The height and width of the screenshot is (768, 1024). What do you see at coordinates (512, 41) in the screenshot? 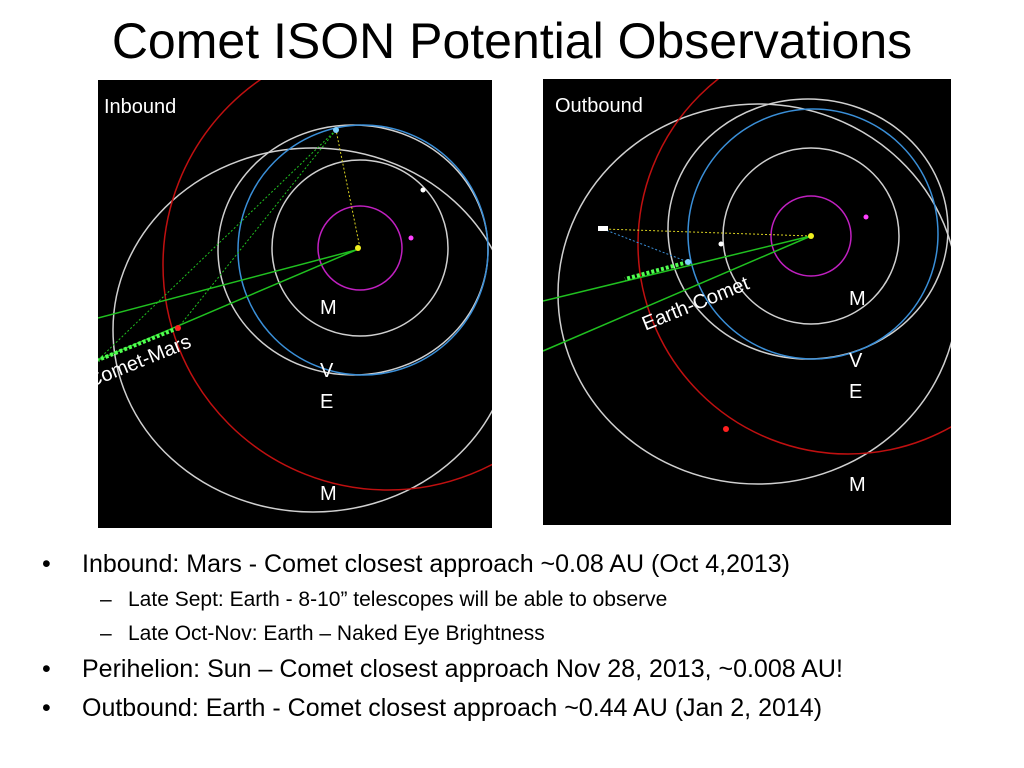
I see `slide-title: Comet ISON Potential Observations` at bounding box center [512, 41].